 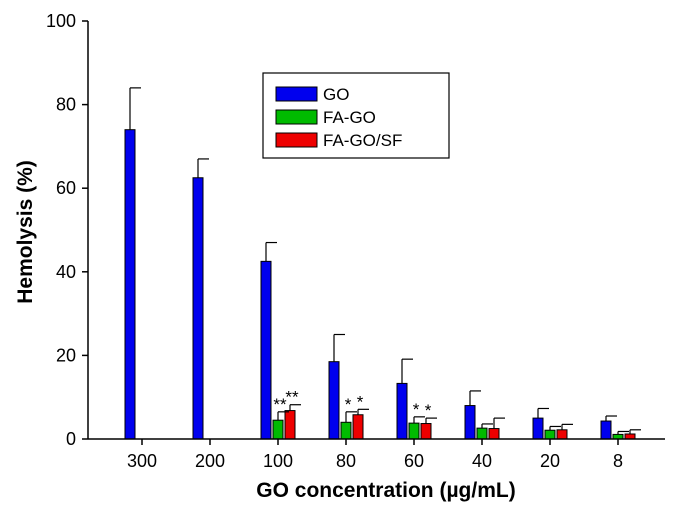 I want to click on y-tick-label: 100, so click(x=61, y=21).